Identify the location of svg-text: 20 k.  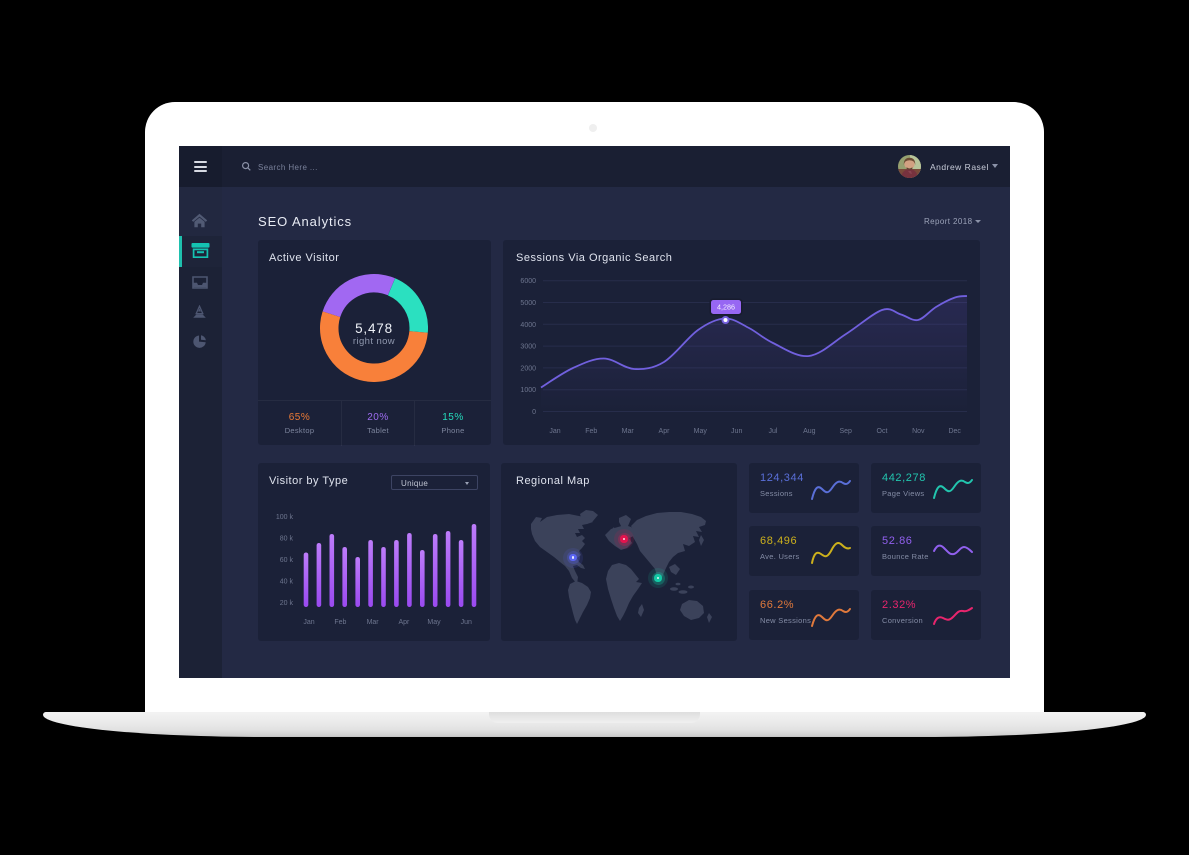
(286, 603).